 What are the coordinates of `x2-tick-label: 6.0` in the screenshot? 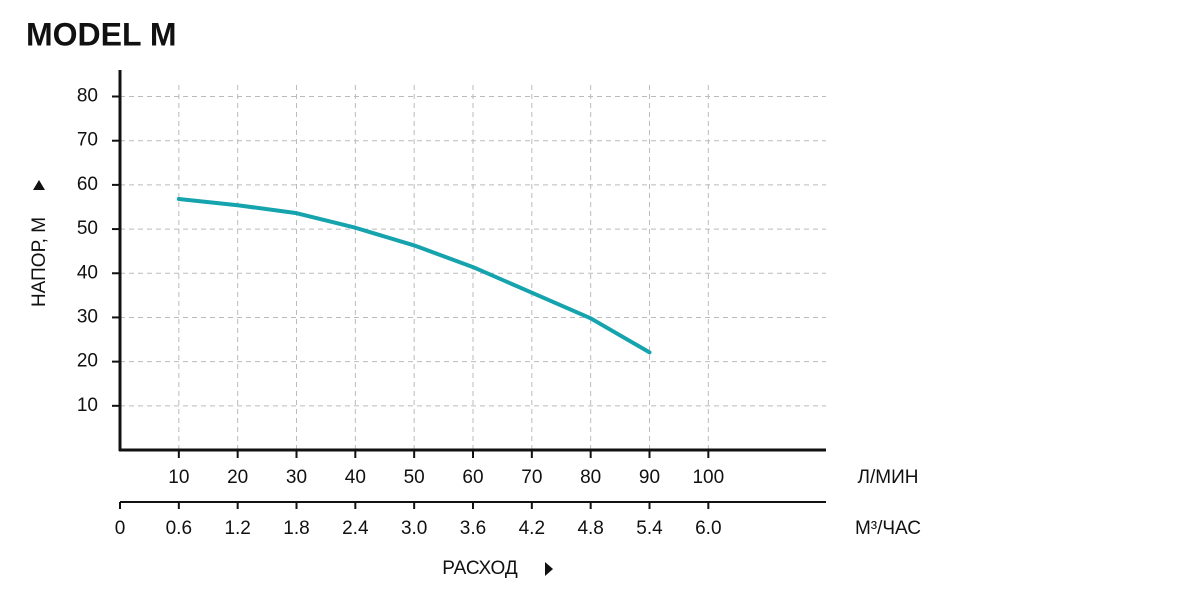 It's located at (708, 528).